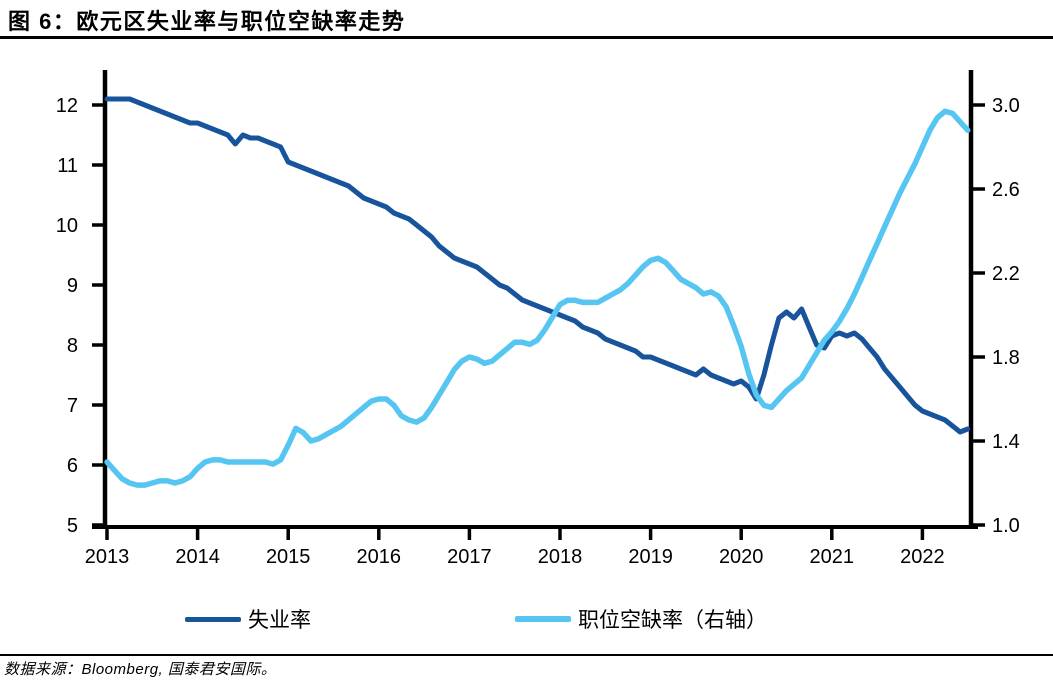 The image size is (1053, 681). I want to click on right-axis-tick-label: 3.0, so click(1006, 106).